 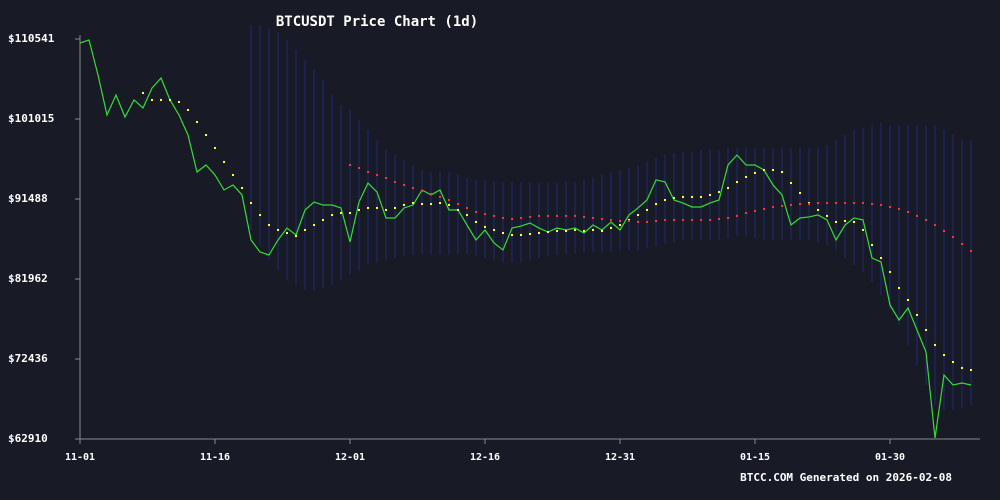 What do you see at coordinates (620, 457) in the screenshot?
I see `x-tick-label: 12-31` at bounding box center [620, 457].